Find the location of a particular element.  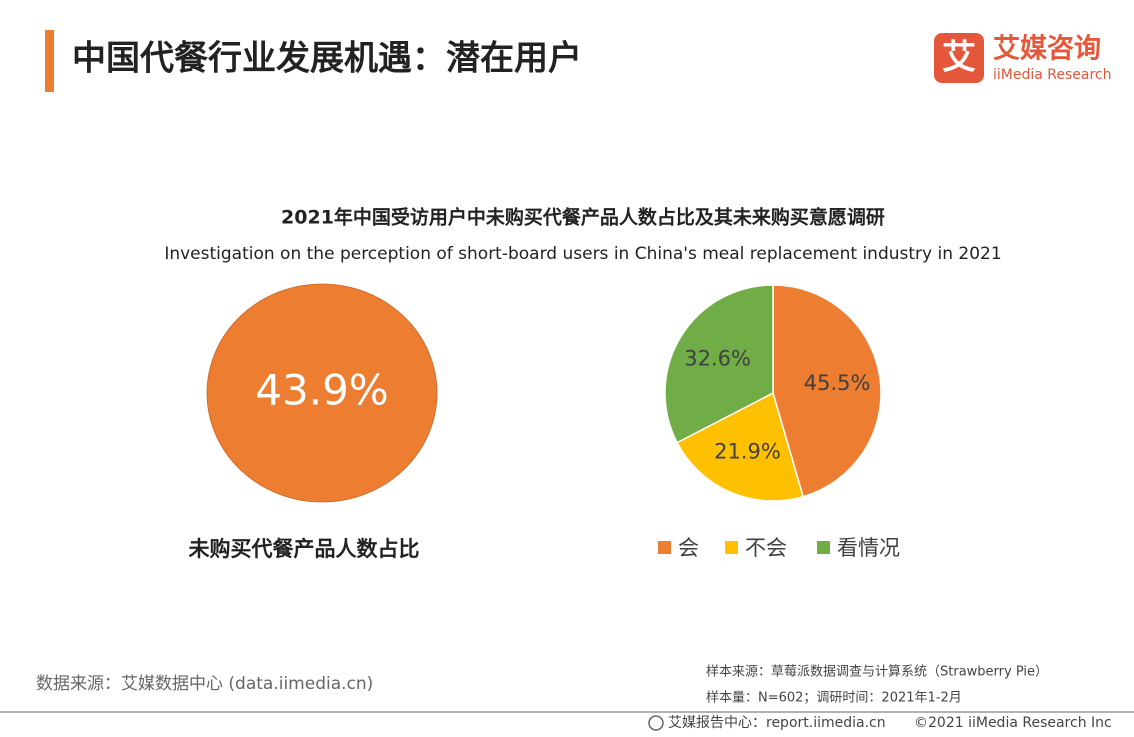

slice-label: 32.6% is located at coordinates (717, 358).